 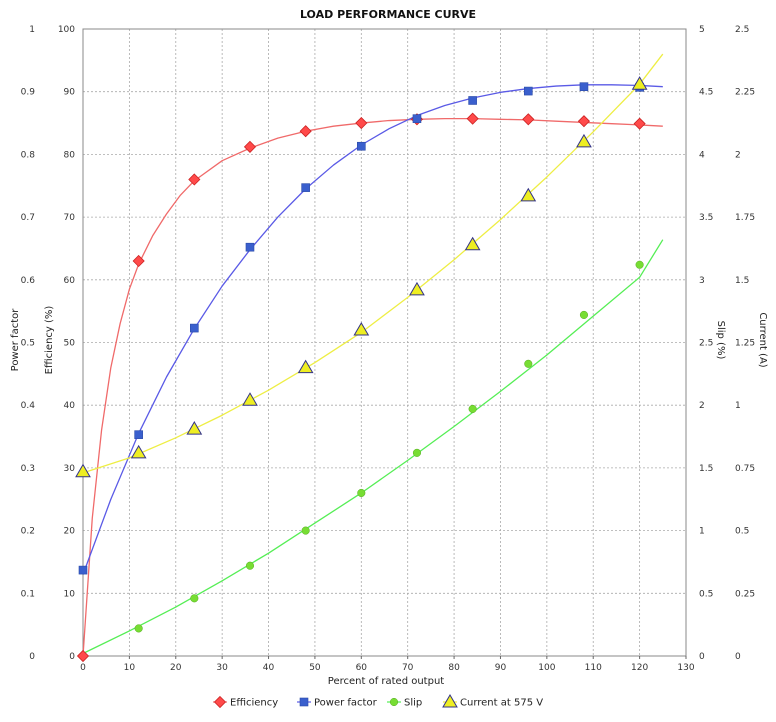 What do you see at coordinates (706, 594) in the screenshot?
I see `slip-tick-label: 0.5` at bounding box center [706, 594].